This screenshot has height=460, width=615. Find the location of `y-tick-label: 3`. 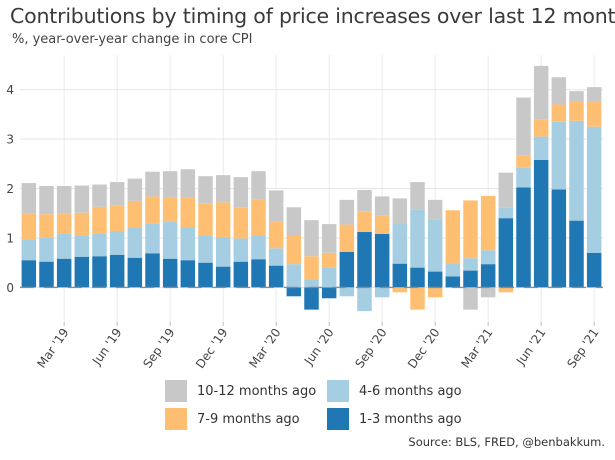

y-tick-label: 3 is located at coordinates (10, 140).